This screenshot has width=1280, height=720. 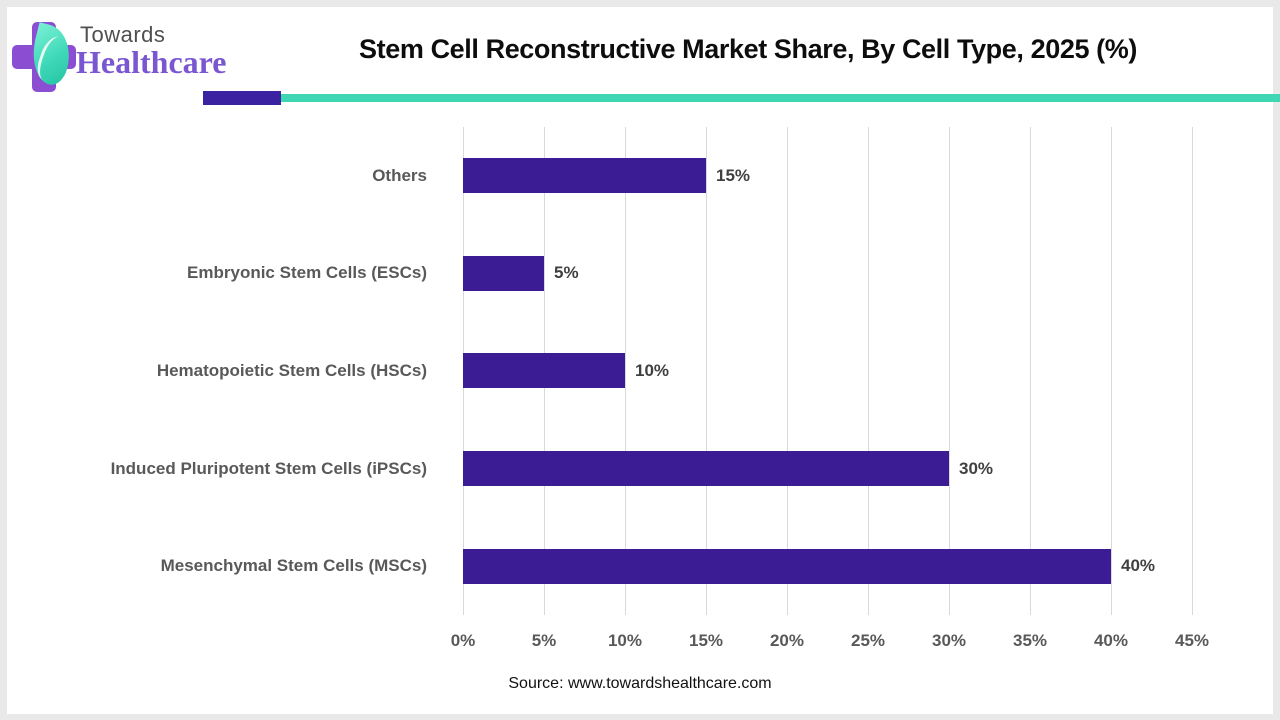 I want to click on bar-row: 30%, so click(x=827, y=469).